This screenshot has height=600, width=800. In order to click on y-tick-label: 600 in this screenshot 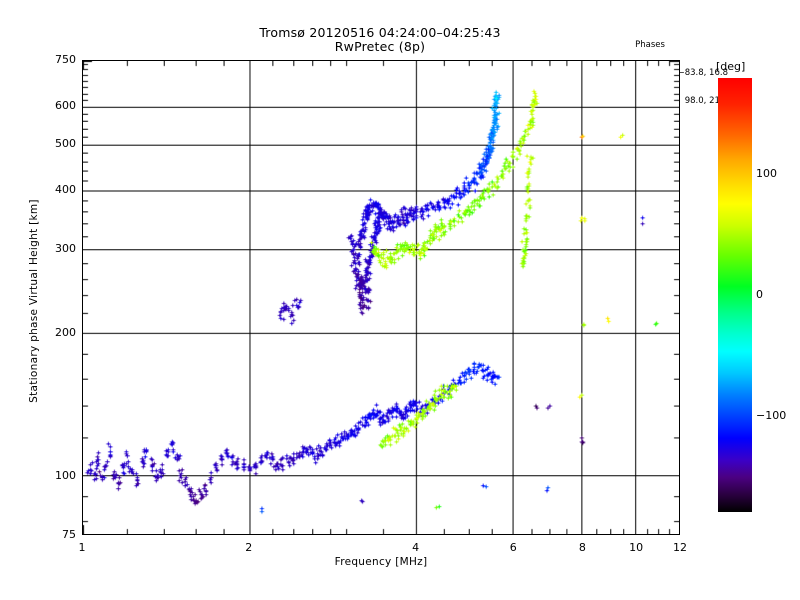, I will do `click(65, 106)`.